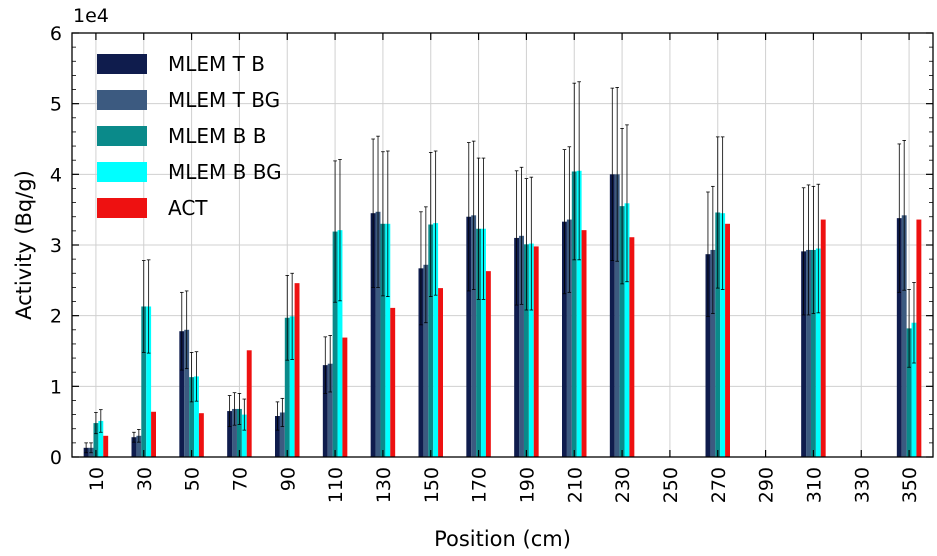 Image resolution: width=937 pixels, height=556 pixels. I want to click on y-tick-labels: 0 1 2 3 4 5 6, so click(56, 246).